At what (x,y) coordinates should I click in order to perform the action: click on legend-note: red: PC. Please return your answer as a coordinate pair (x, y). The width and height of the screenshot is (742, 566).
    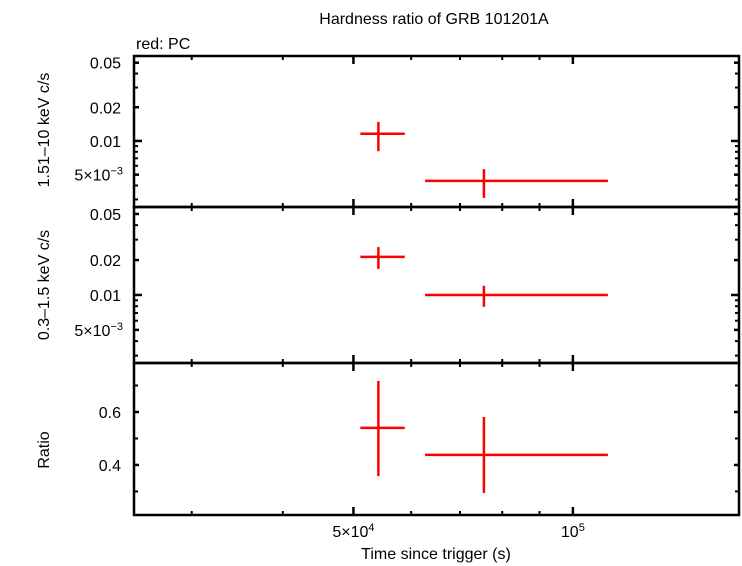
    Looking at the image, I should click on (163, 44).